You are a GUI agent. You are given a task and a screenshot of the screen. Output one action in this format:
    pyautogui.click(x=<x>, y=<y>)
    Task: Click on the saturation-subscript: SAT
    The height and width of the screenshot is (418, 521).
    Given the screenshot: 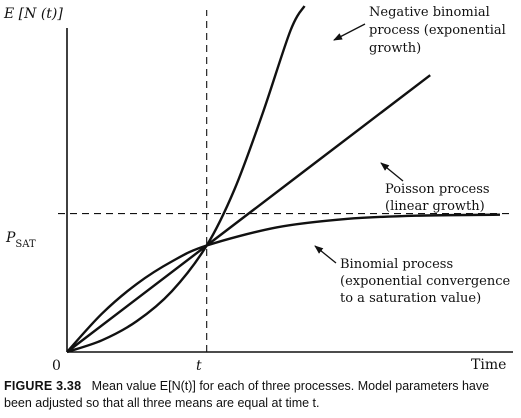 What is the action you would take?
    pyautogui.click(x=25, y=244)
    